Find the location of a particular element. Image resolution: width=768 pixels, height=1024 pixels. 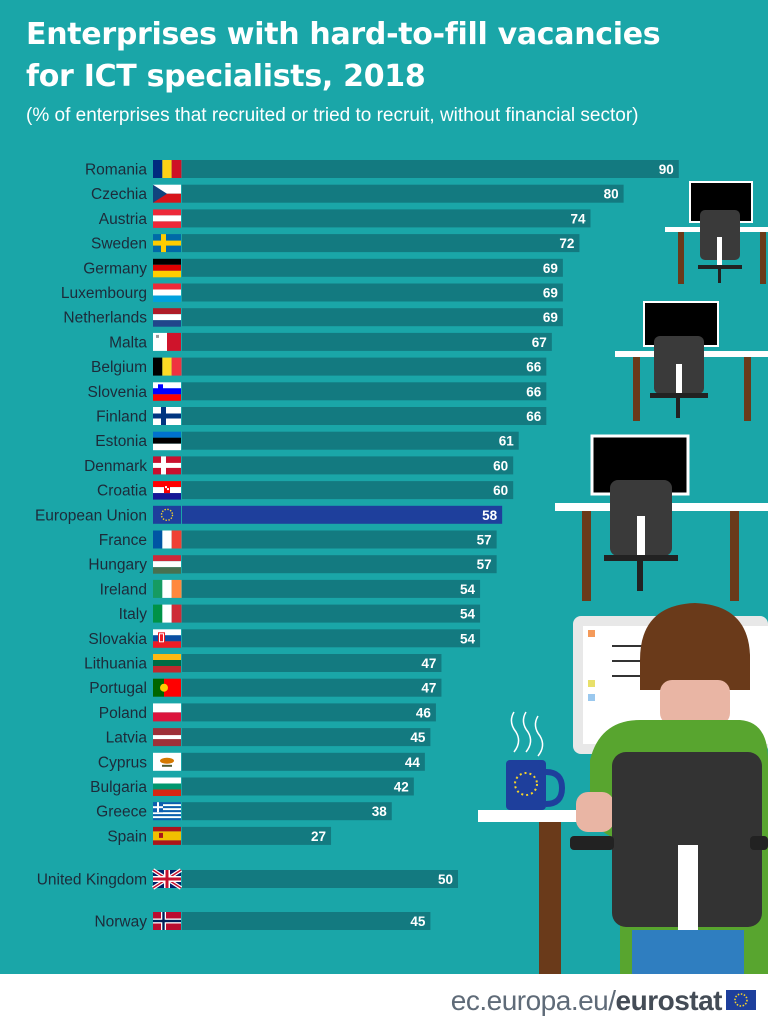

chart-row-croatia: Croatia 60 is located at coordinates (305, 490).